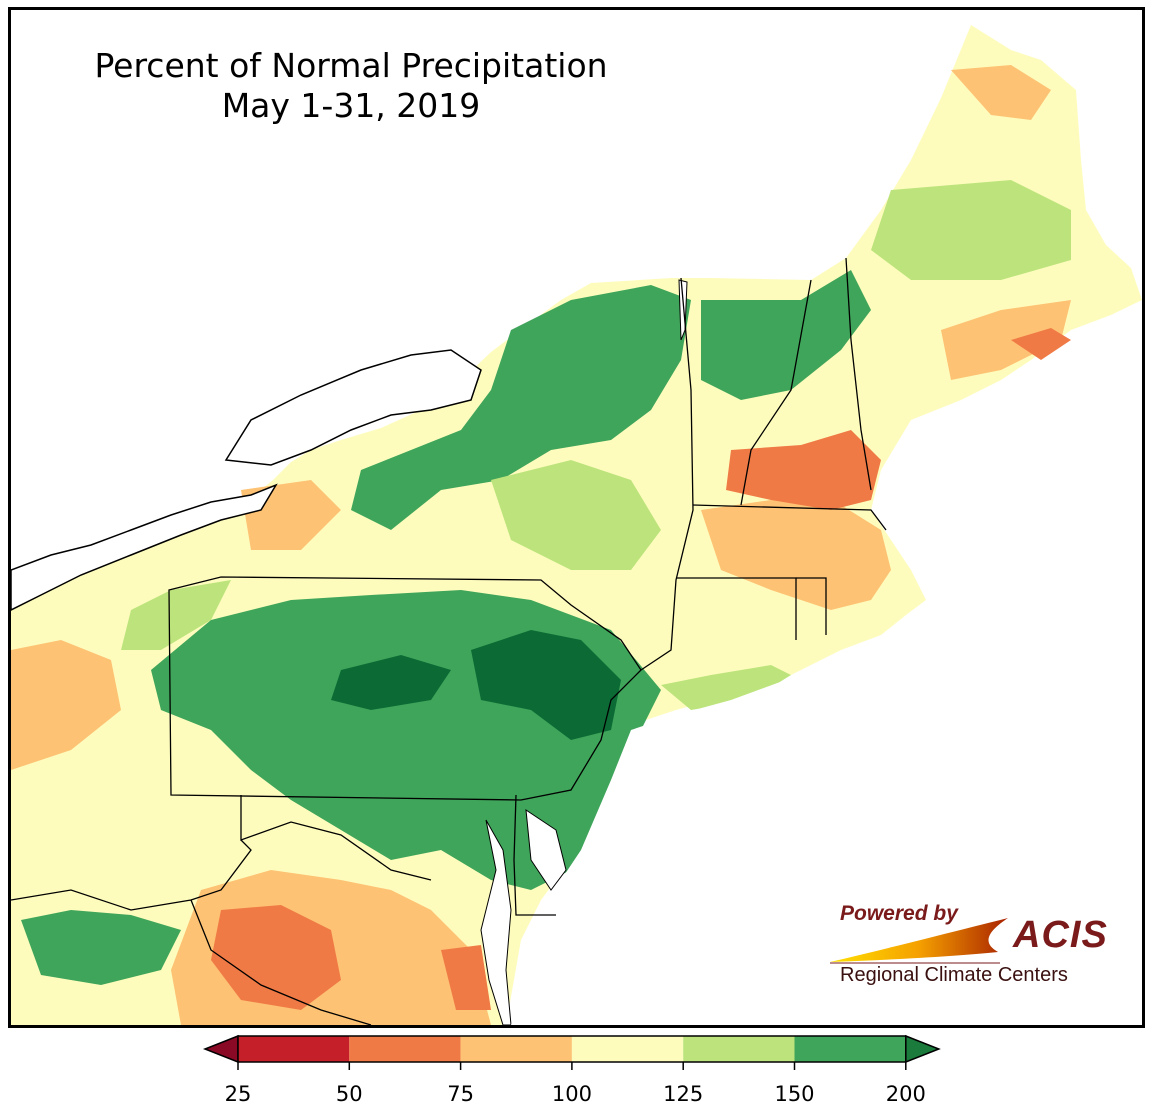 This screenshot has width=1153, height=1112. I want to click on legend-over-arrow, so click(923, 1049).